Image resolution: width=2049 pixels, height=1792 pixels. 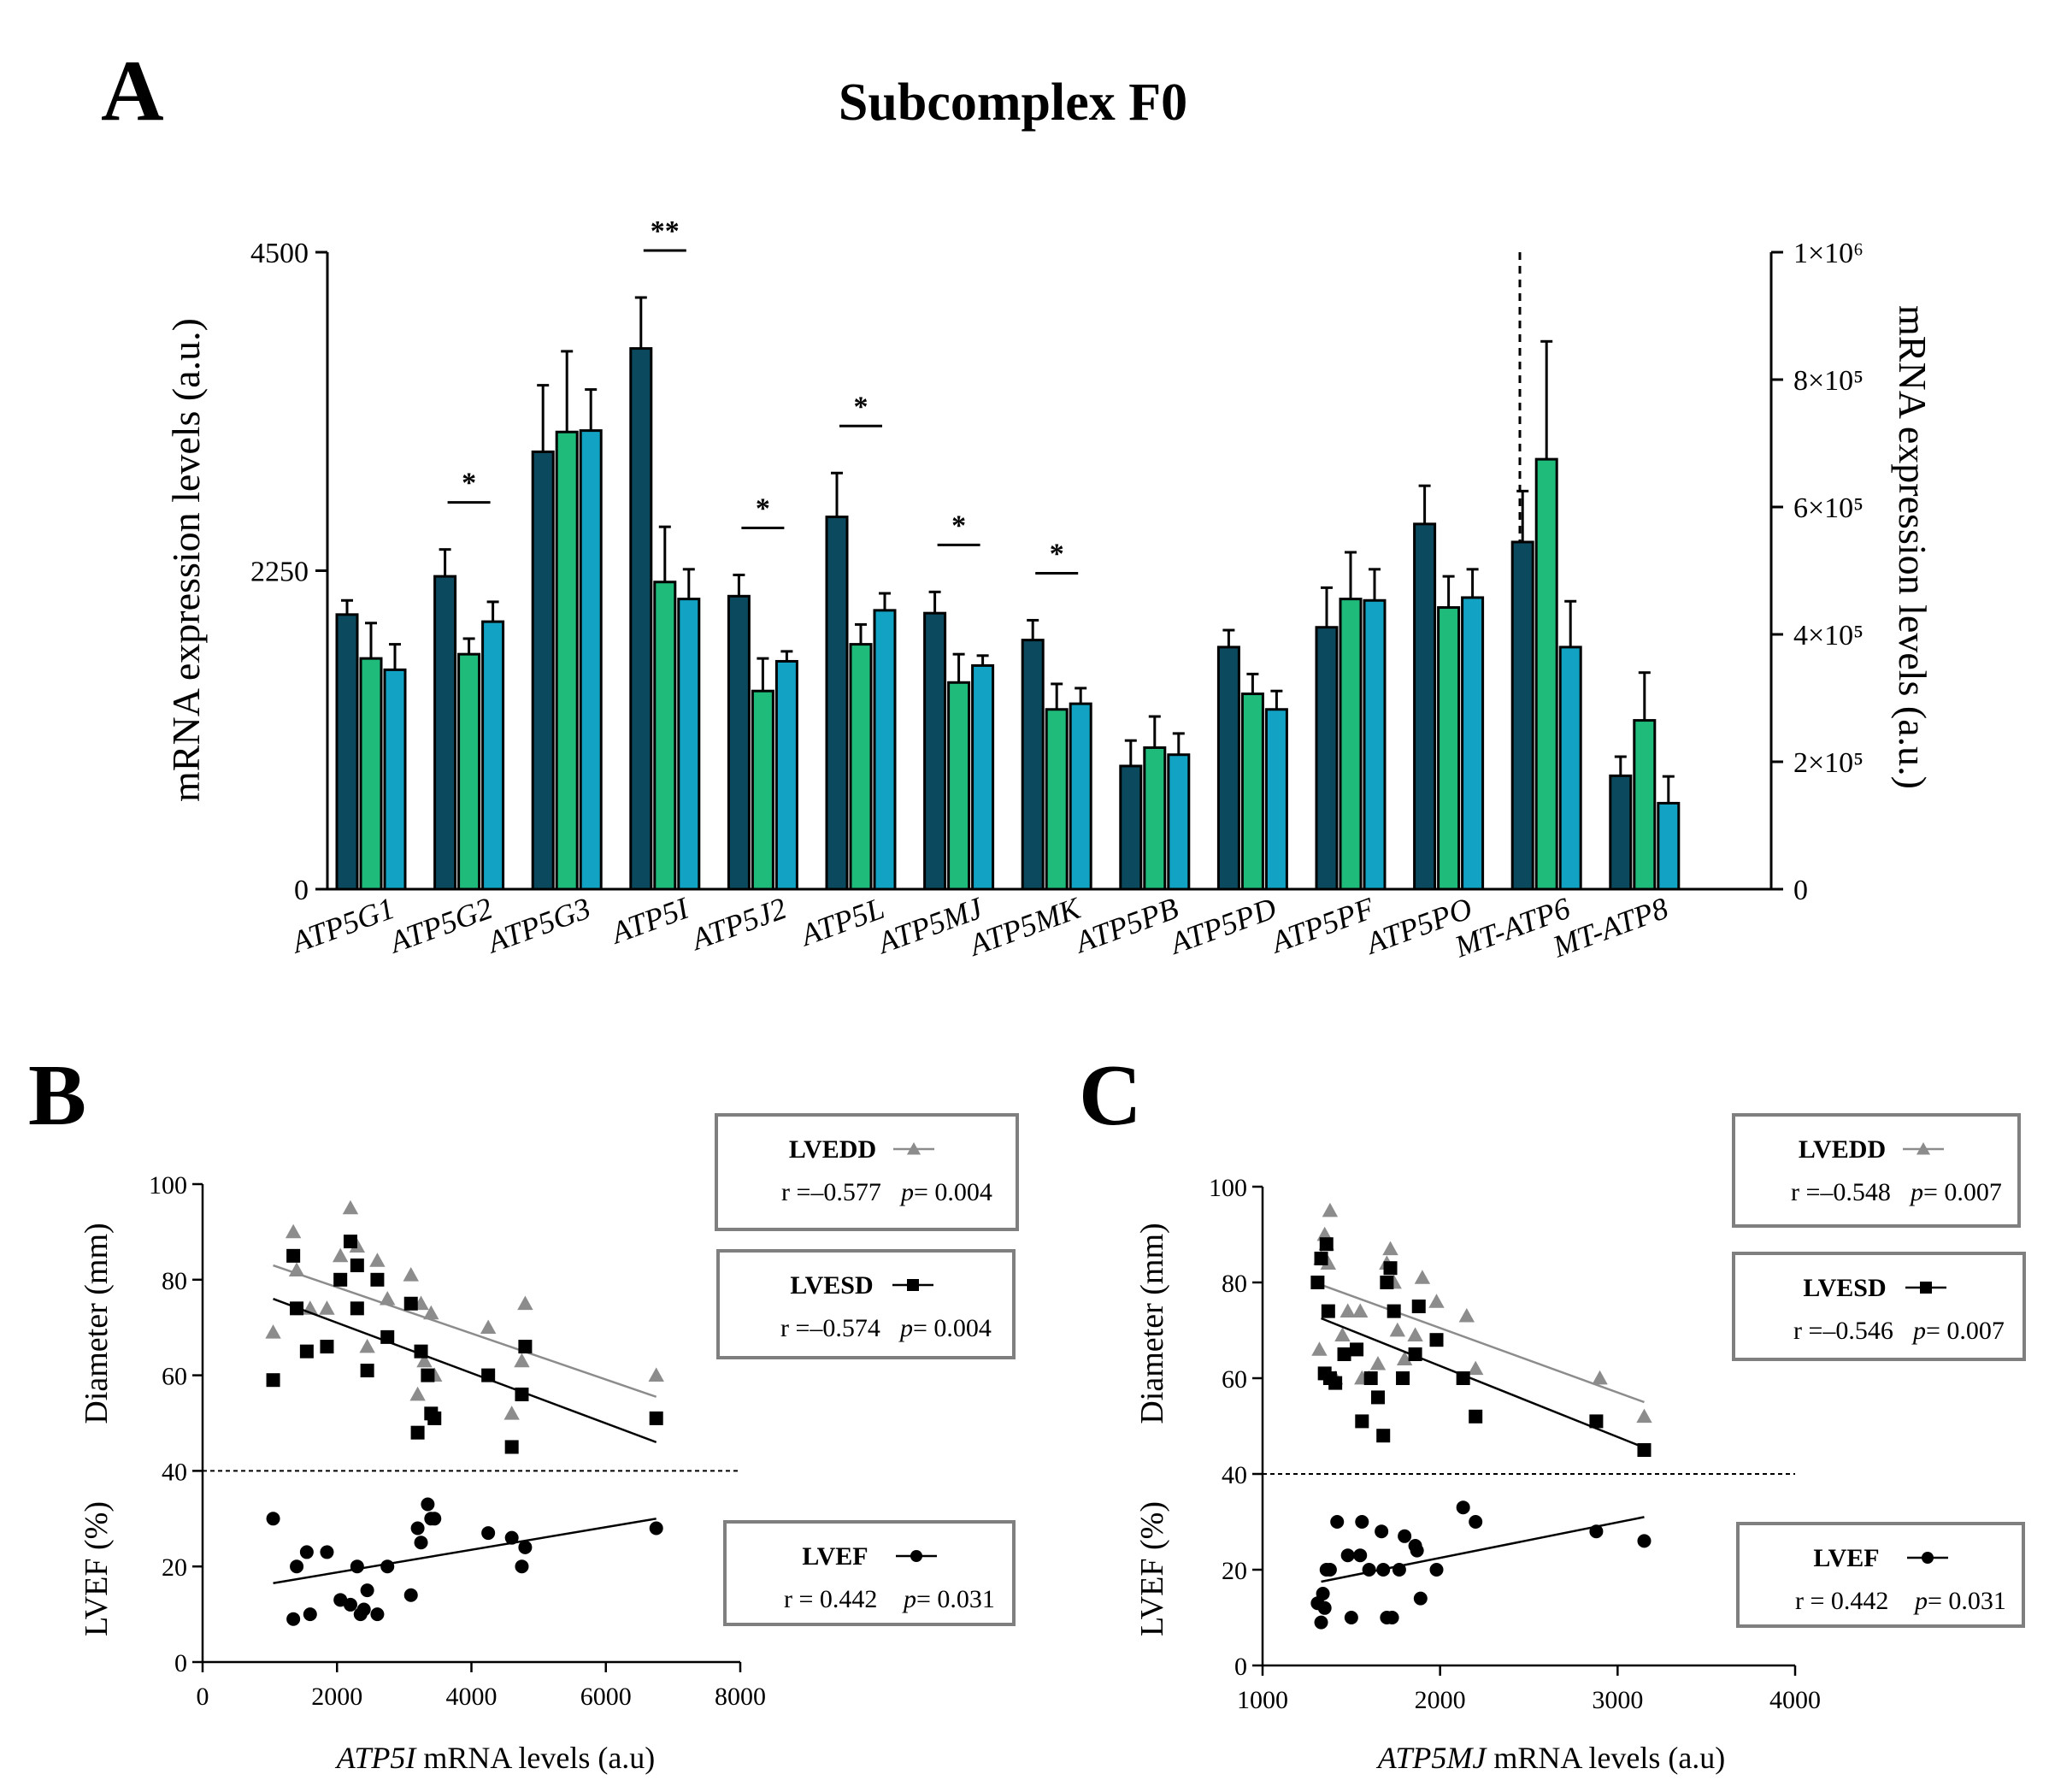 I want to click on panel-c-x-tick-label: 4000, so click(x=1795, y=1700).